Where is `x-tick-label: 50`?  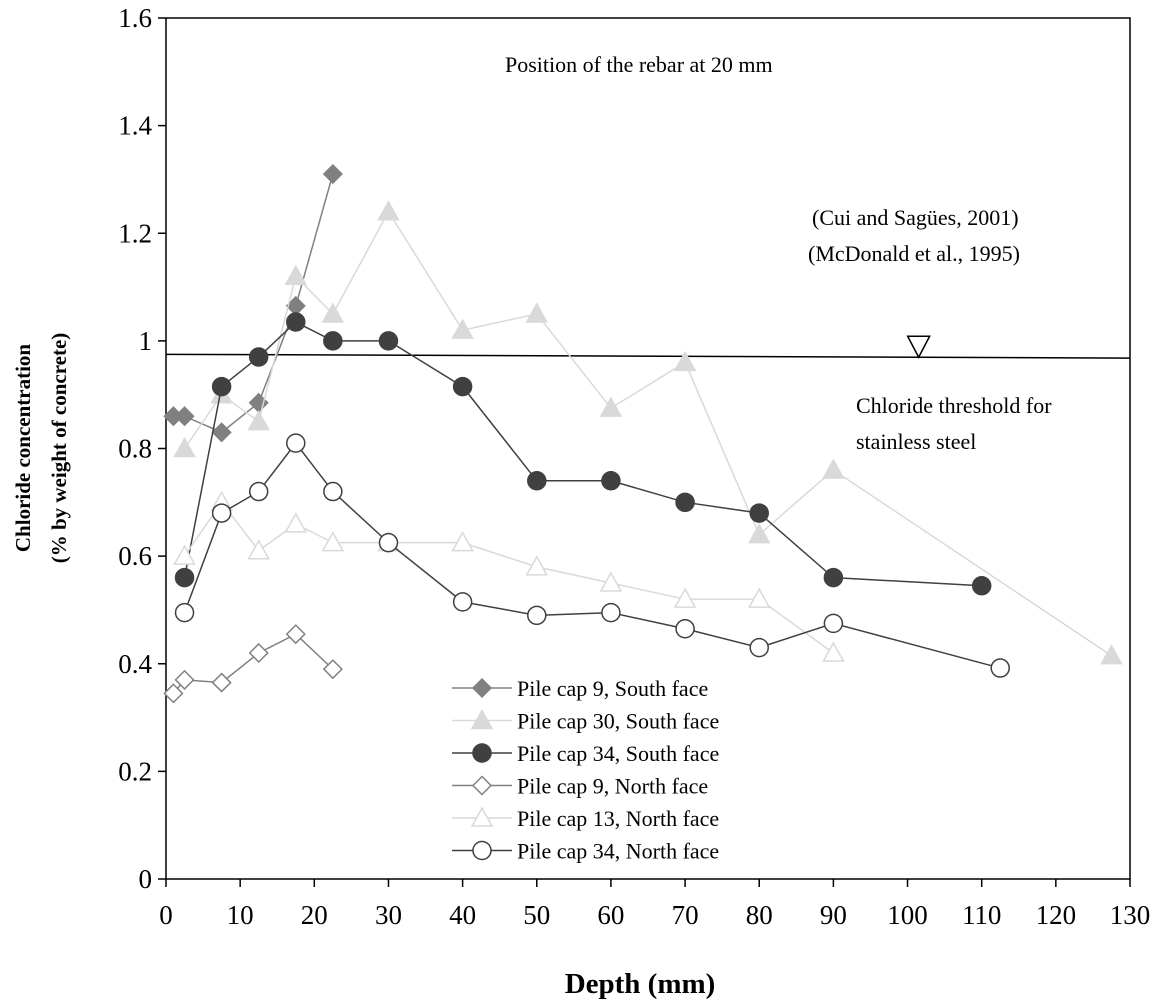
x-tick-label: 50 is located at coordinates (536, 915).